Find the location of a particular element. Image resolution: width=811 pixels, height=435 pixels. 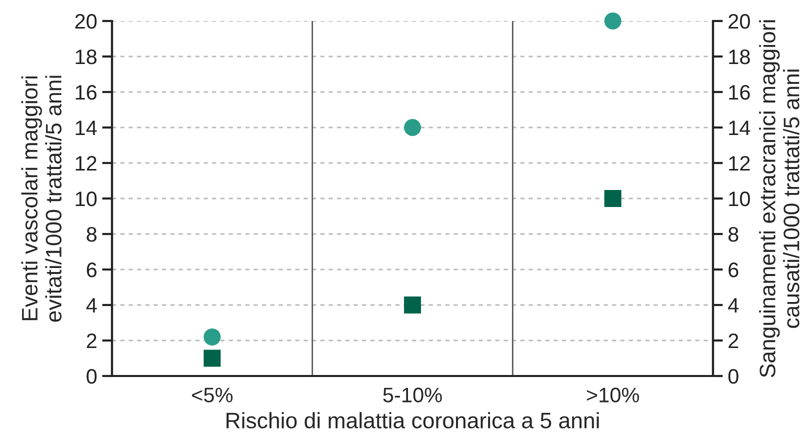

y2-tick-label: 18 is located at coordinates (739, 57).